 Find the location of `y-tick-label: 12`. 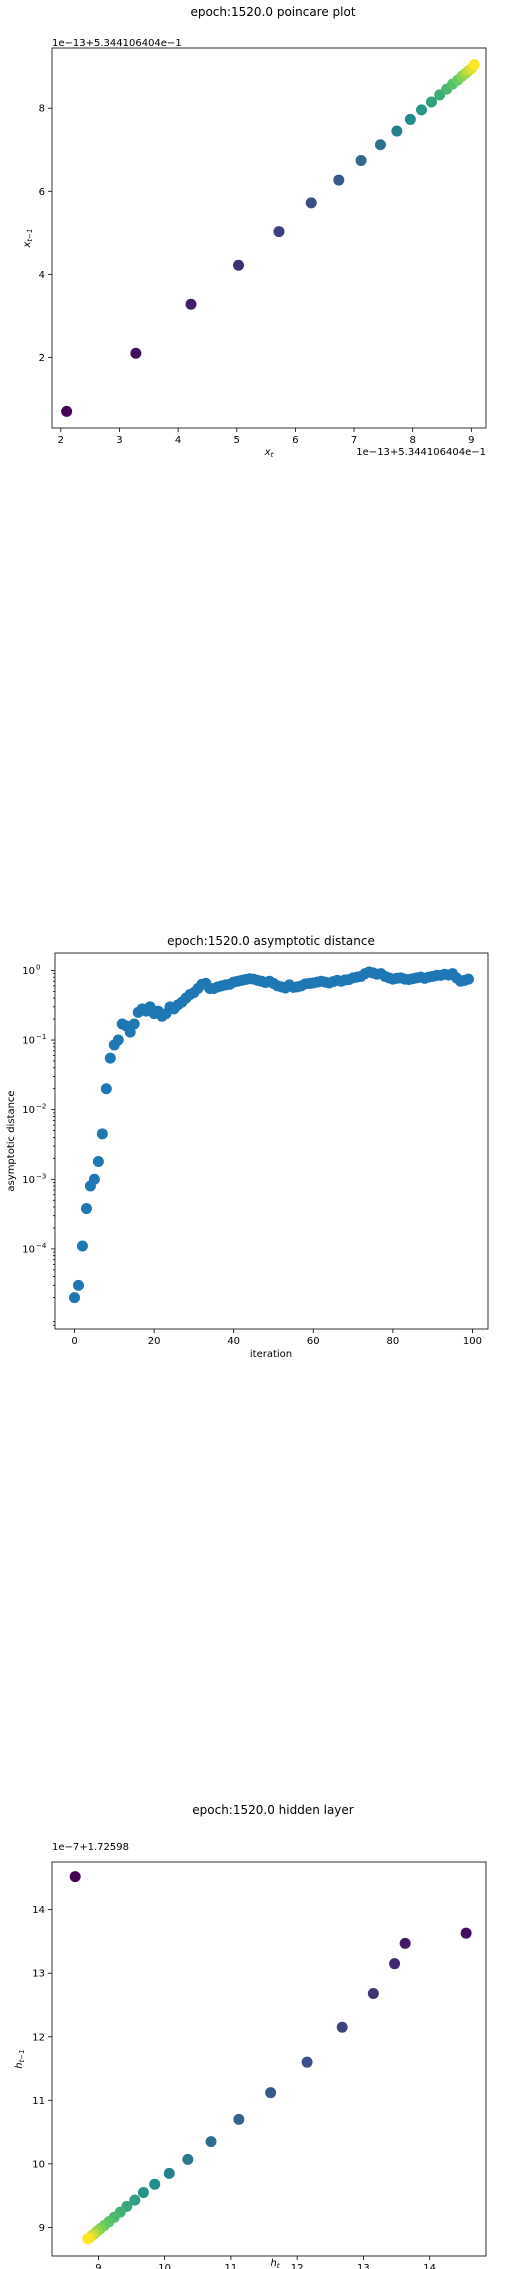

y-tick-label: 12 is located at coordinates (38, 2037).